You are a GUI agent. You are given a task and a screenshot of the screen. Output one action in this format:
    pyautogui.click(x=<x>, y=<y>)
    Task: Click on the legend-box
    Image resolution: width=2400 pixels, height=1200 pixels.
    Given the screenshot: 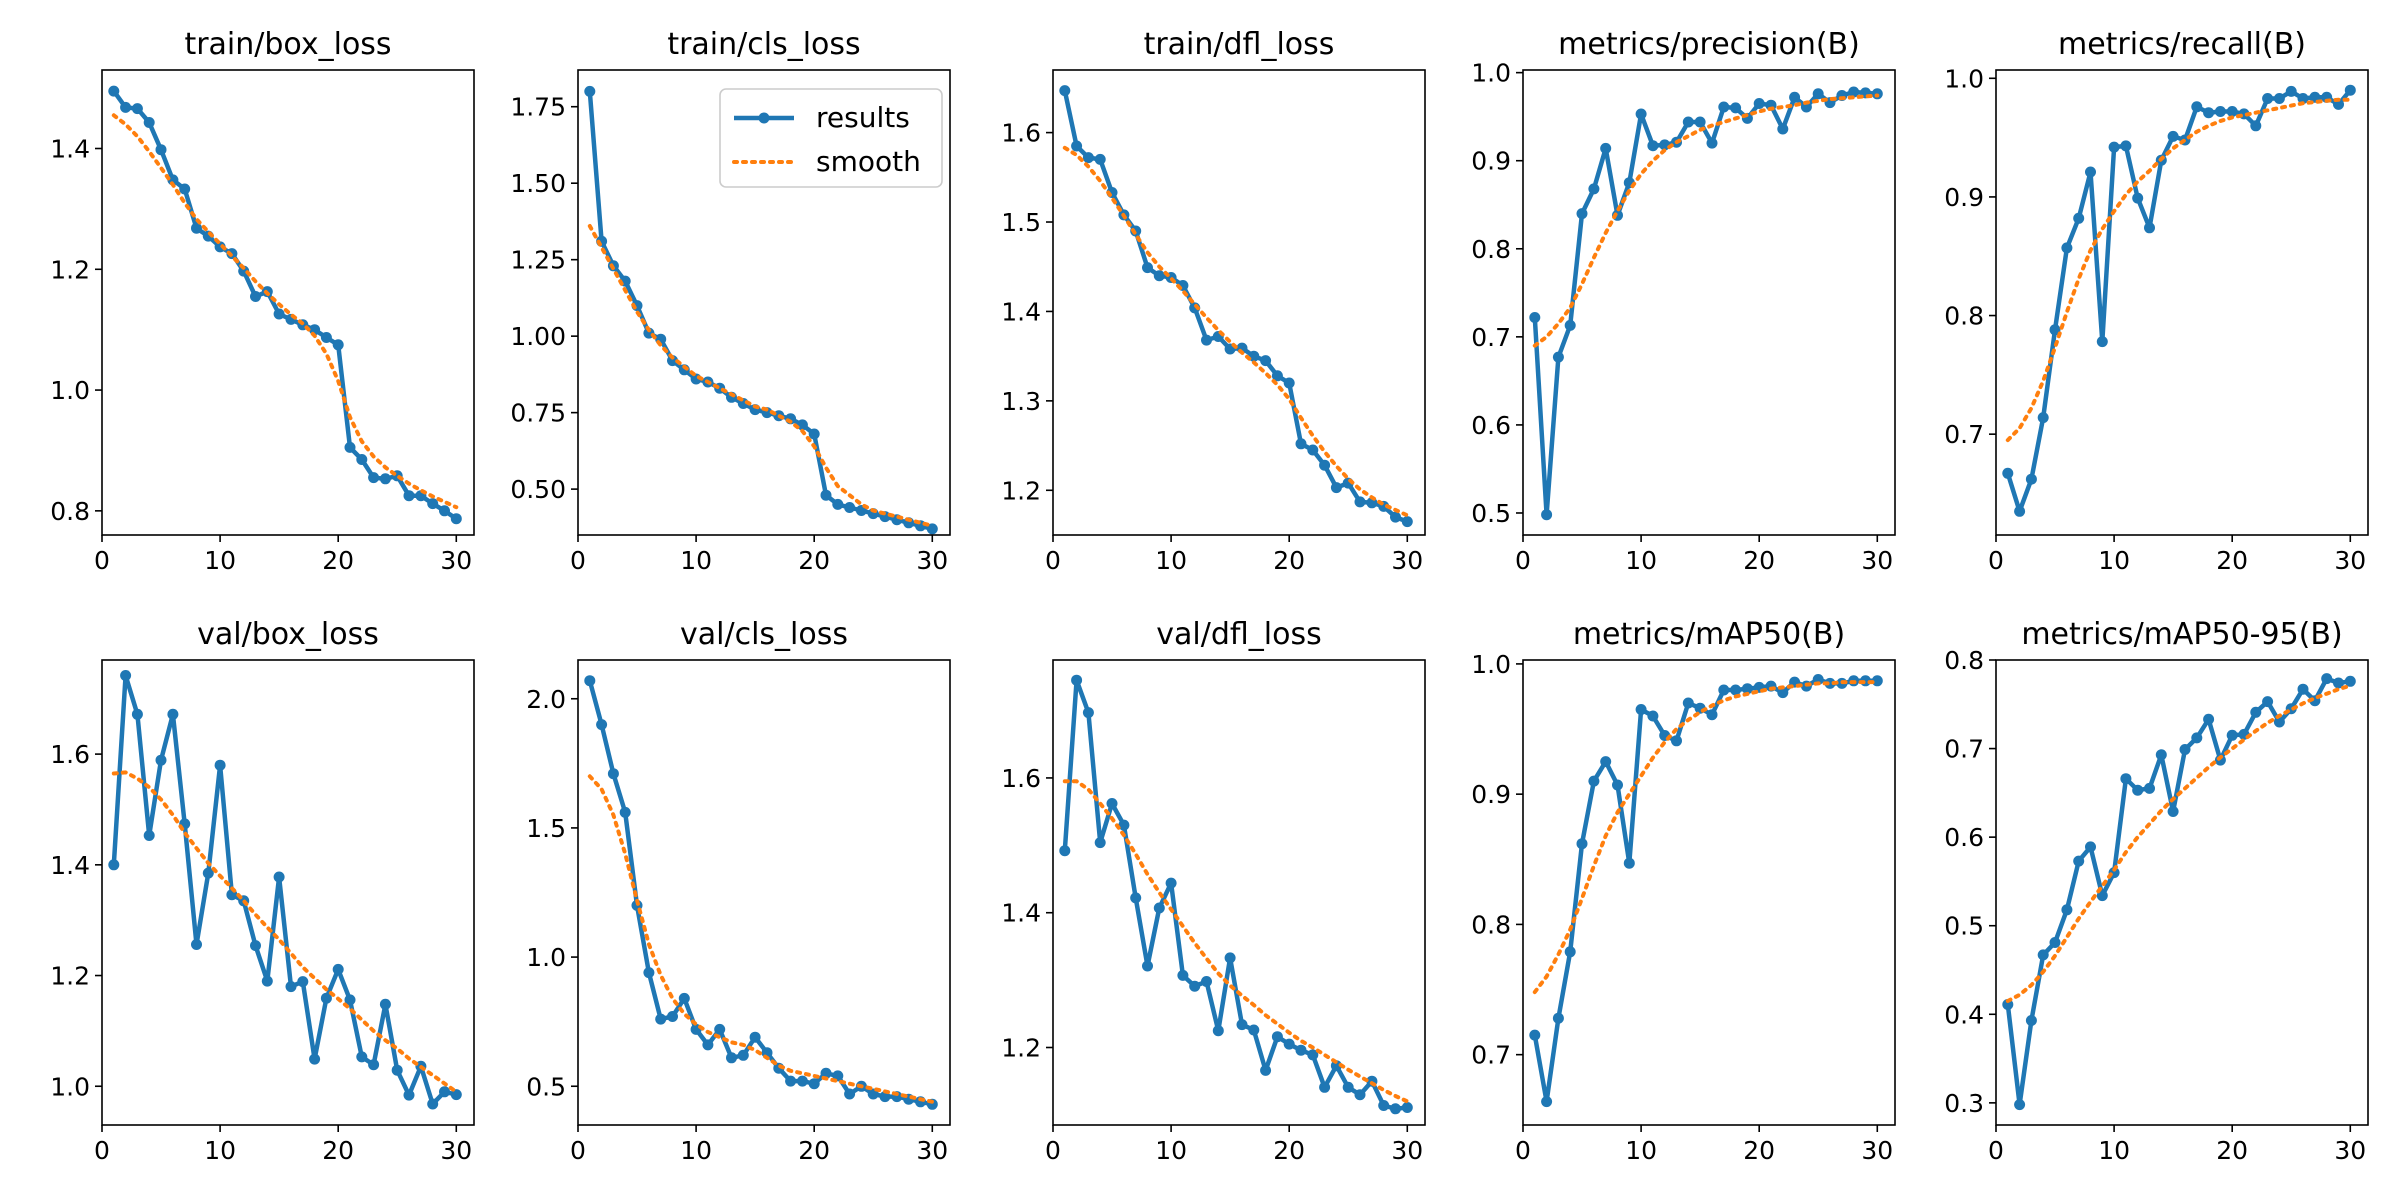 What is the action you would take?
    pyautogui.click(x=831, y=138)
    